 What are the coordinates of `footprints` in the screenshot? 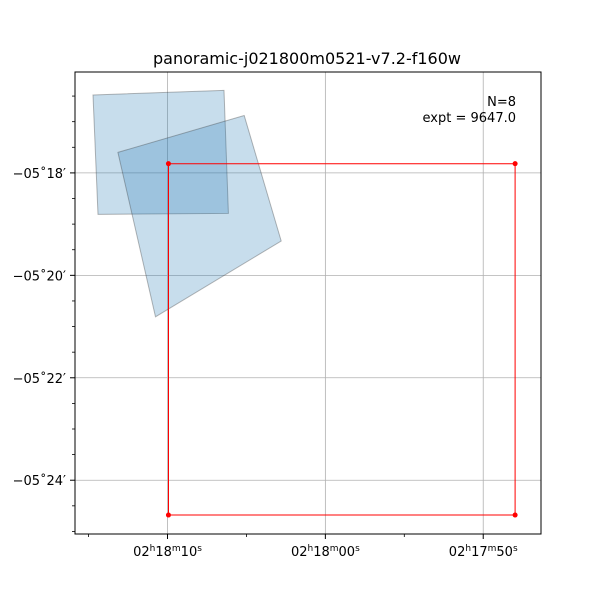 It's located at (187, 203).